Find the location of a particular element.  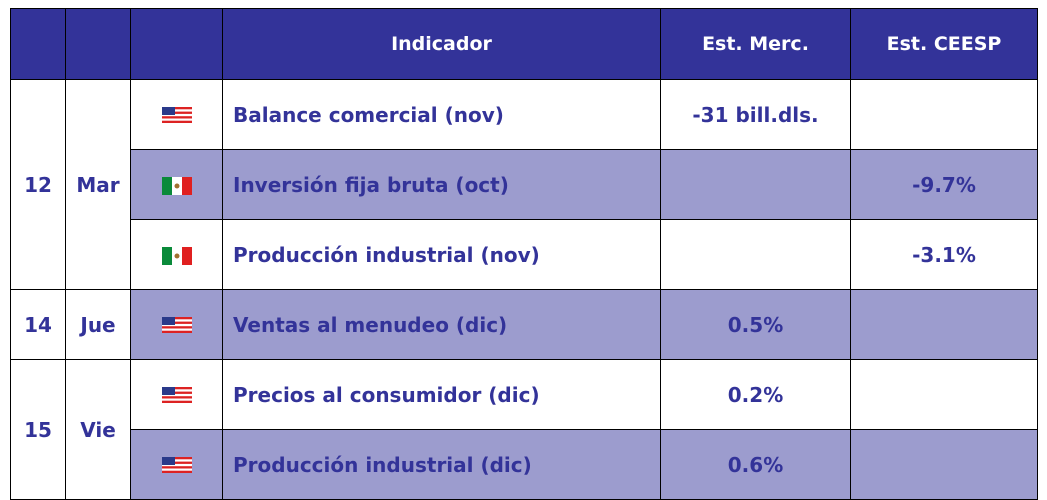

est-merc: -31 bill.dls. is located at coordinates (755, 114).